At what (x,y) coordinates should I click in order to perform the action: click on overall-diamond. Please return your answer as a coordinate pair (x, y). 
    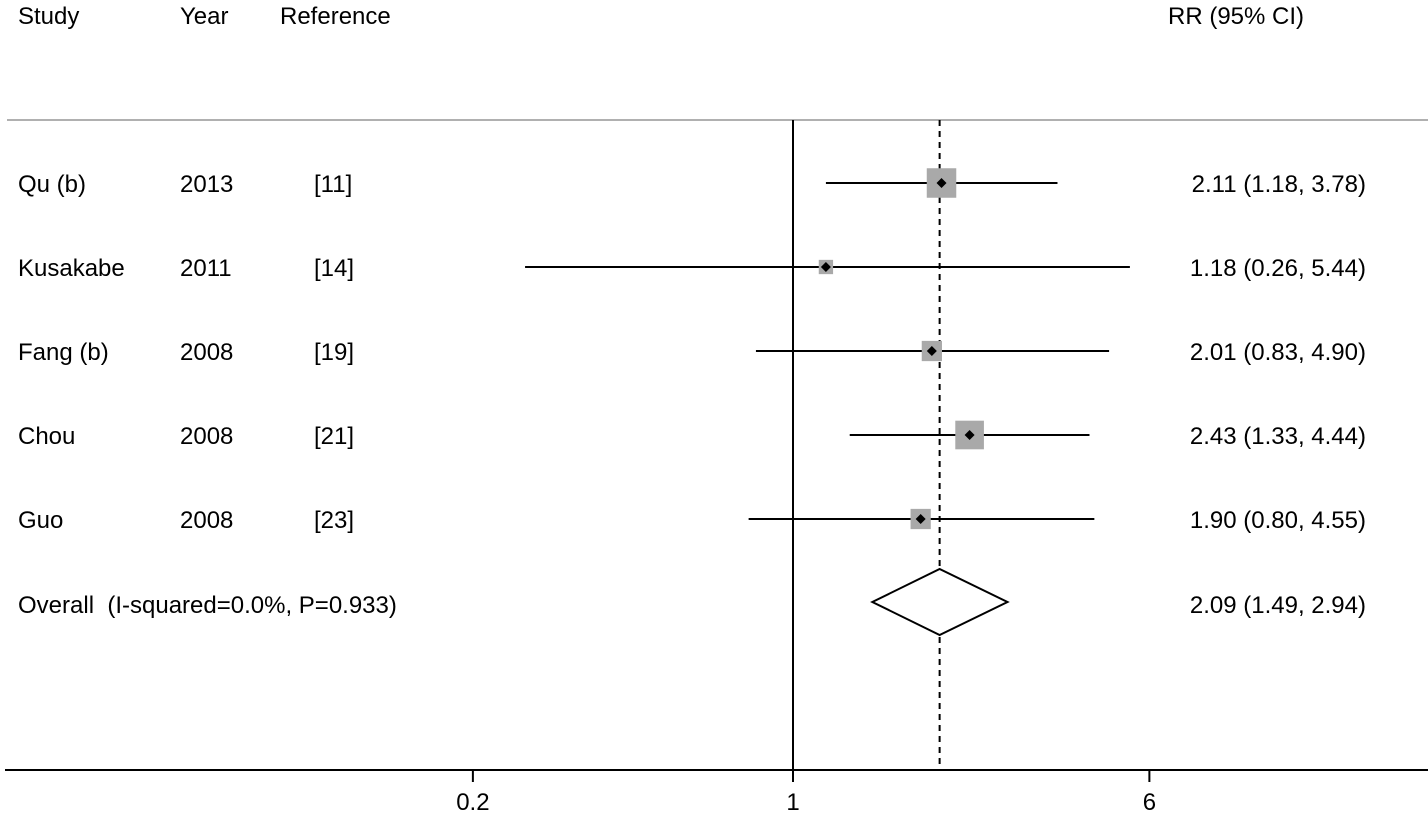
    Looking at the image, I should click on (940, 602).